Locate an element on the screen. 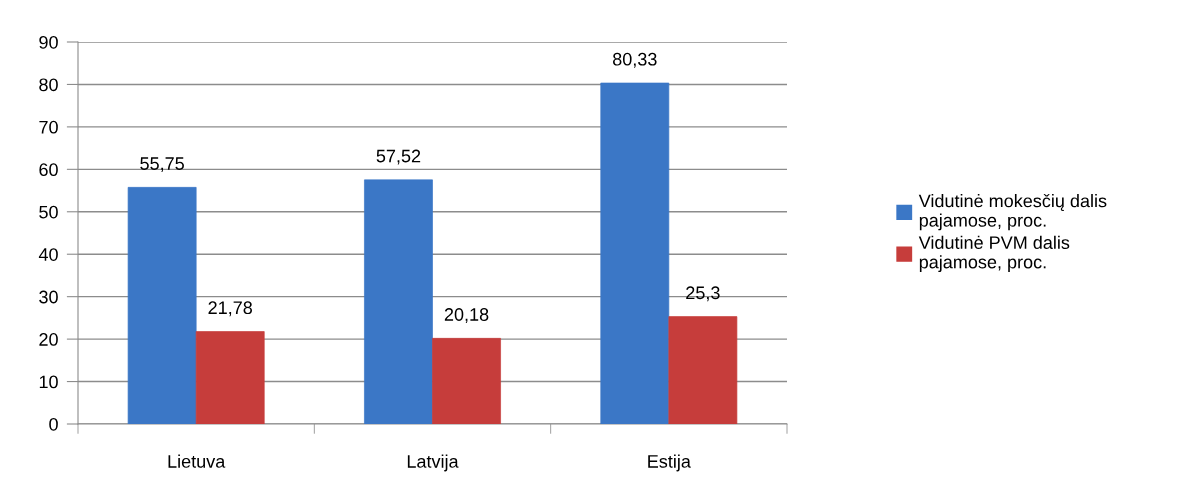 Image resolution: width=1187 pixels, height=483 pixels. y-tick-label: 0 is located at coordinates (53, 424).